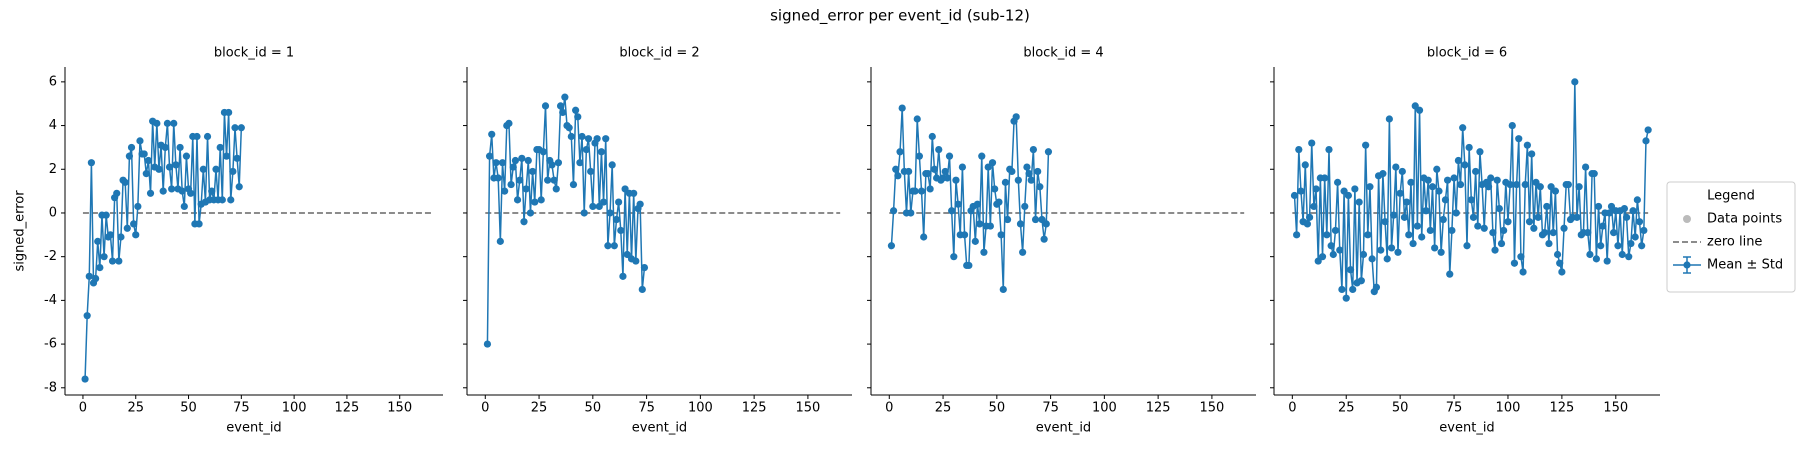  I want to click on x-tick-label: 100, so click(1104, 408).